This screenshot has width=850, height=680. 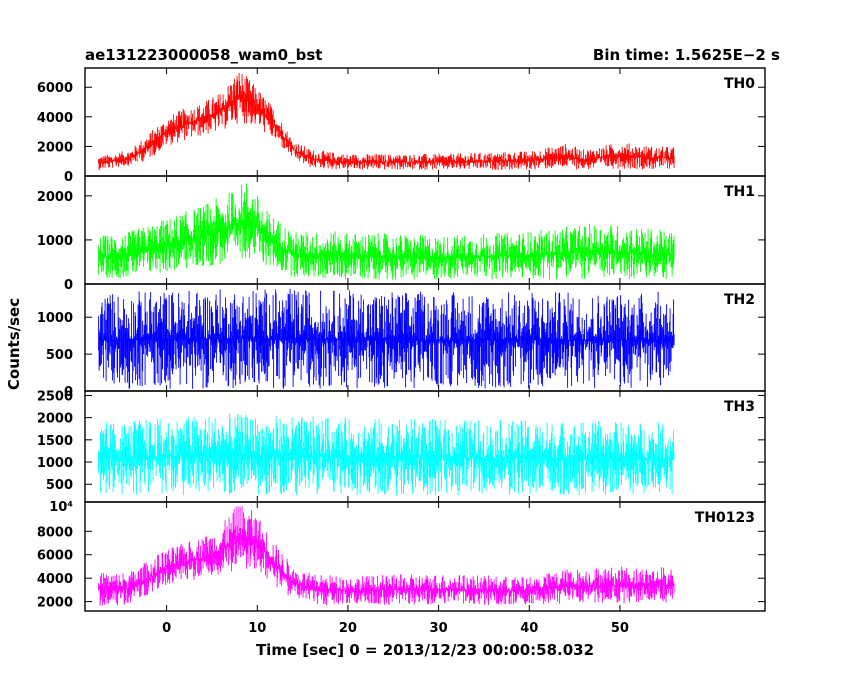 I want to click on panel-th0: 0 2000 4000 6000 TH0, so click(x=401, y=126).